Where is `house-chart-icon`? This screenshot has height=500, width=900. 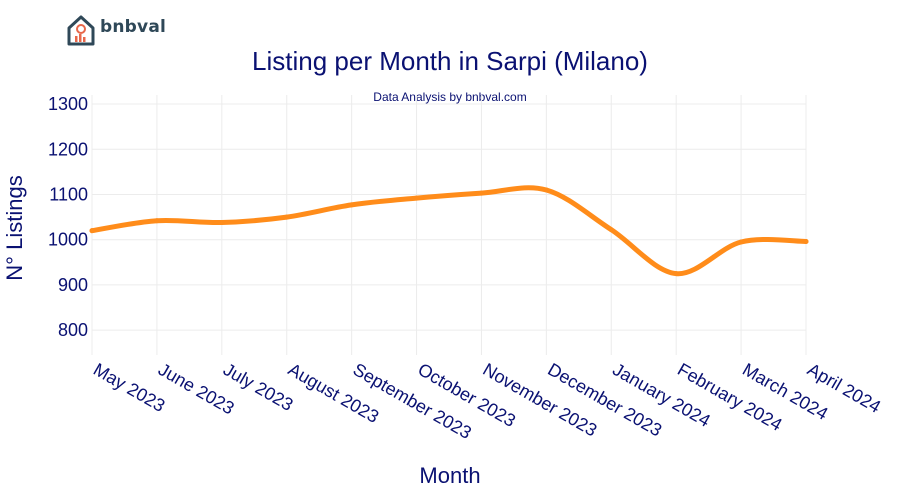 house-chart-icon is located at coordinates (81, 30).